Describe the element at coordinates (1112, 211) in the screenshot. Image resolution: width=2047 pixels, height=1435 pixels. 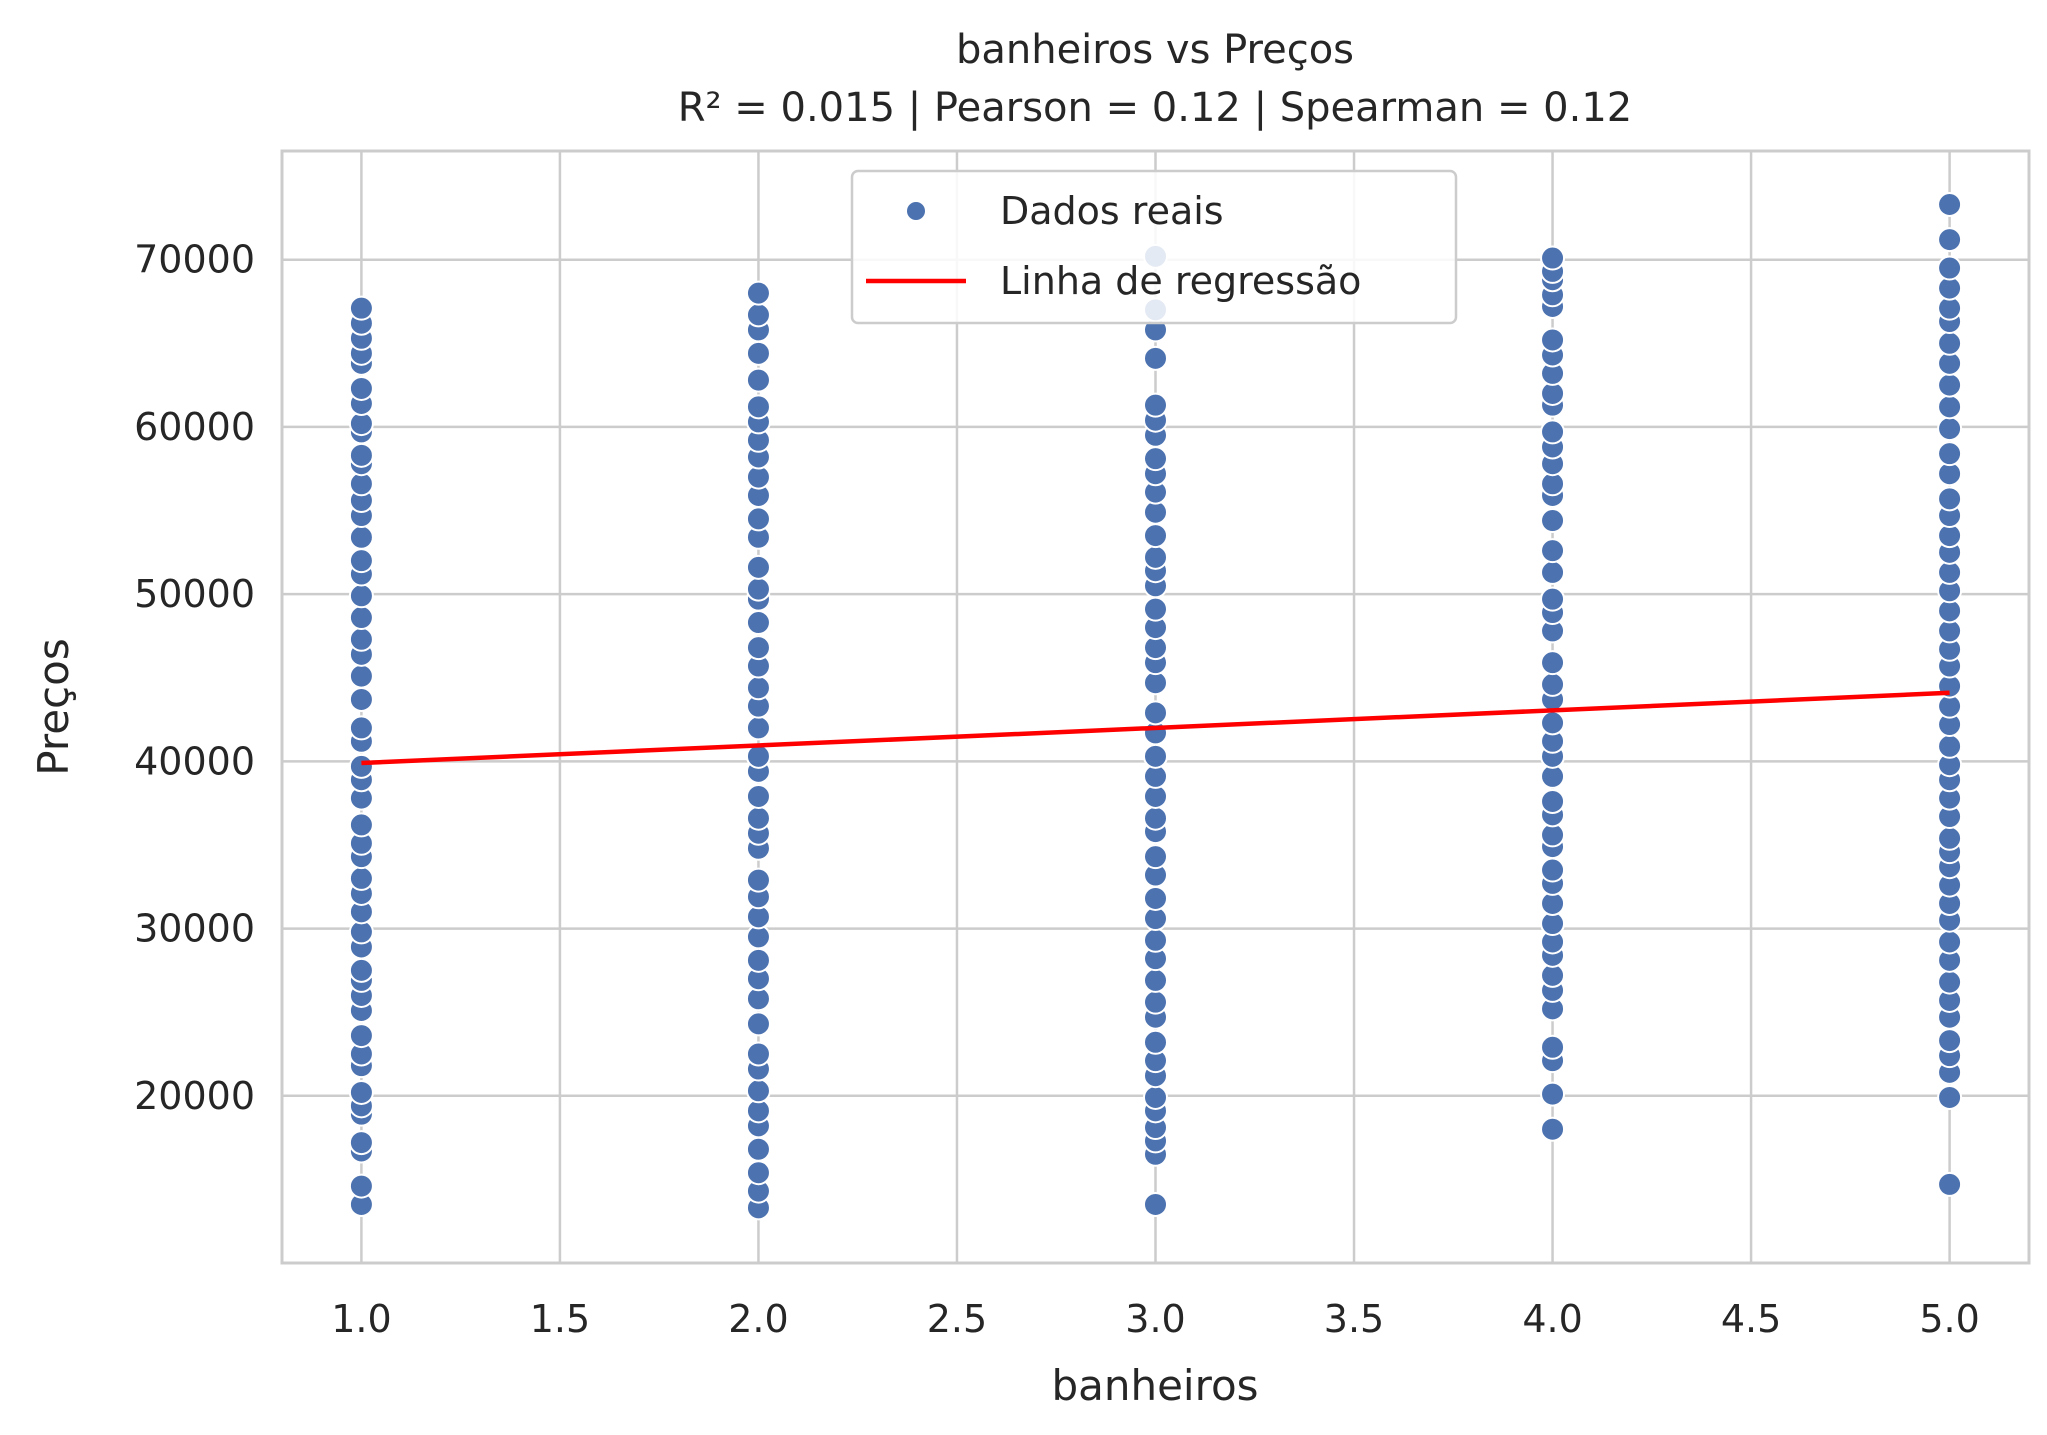
I see `legend-label-dados-reais: Dados reais` at that location.